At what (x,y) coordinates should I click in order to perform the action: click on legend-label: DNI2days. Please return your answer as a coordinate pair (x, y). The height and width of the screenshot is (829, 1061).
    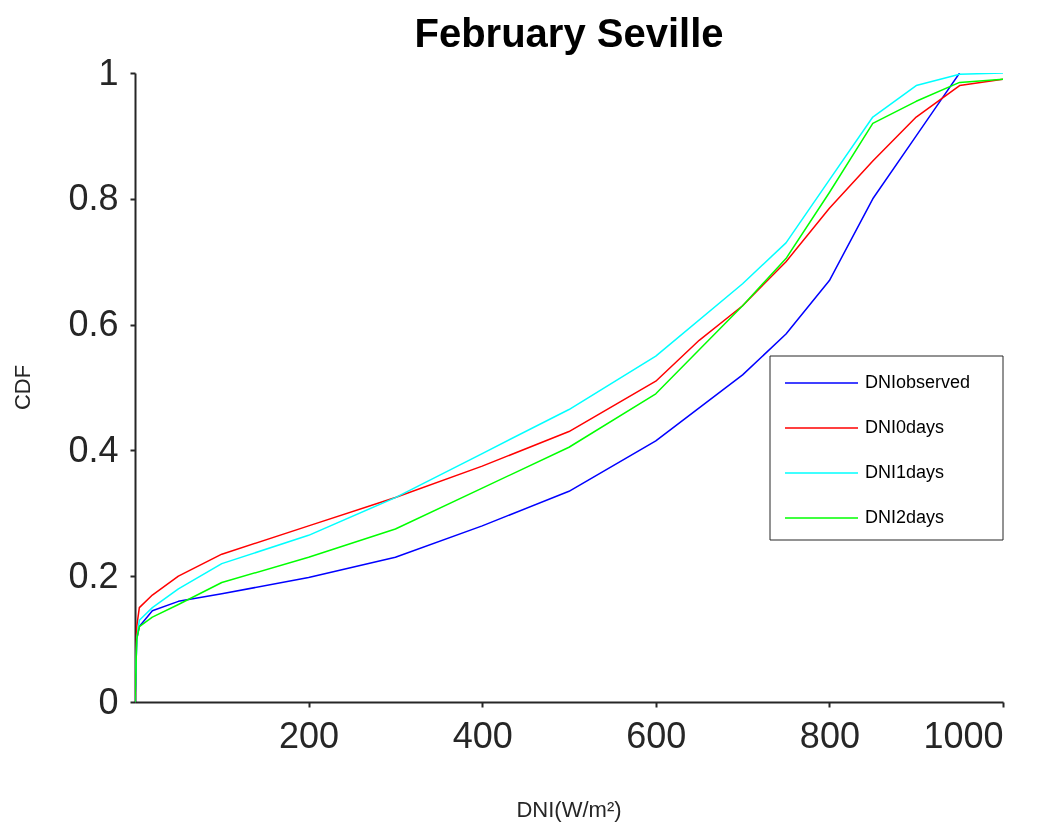
    Looking at the image, I should click on (905, 517).